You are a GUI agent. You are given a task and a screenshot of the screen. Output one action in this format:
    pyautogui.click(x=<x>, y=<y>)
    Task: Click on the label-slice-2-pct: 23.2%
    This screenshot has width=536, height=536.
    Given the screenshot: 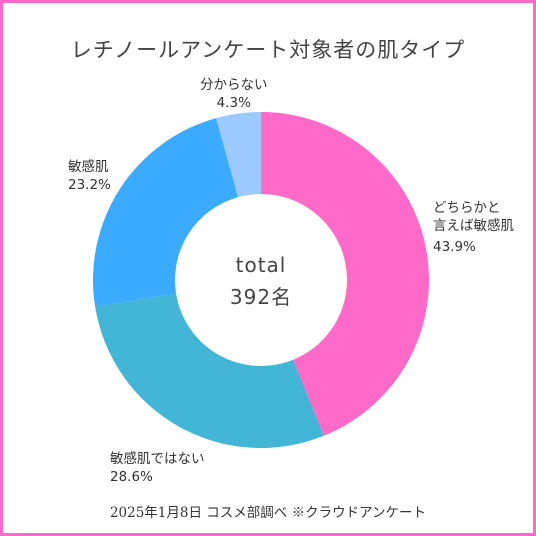 What is the action you would take?
    pyautogui.click(x=89, y=185)
    